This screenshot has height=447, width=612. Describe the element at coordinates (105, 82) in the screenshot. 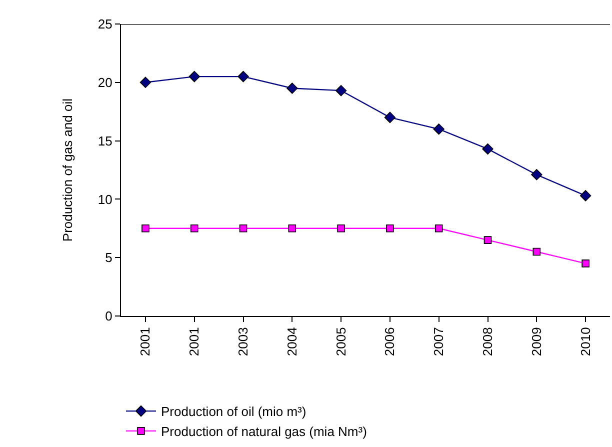

I see `y-tick-label: 20` at that location.